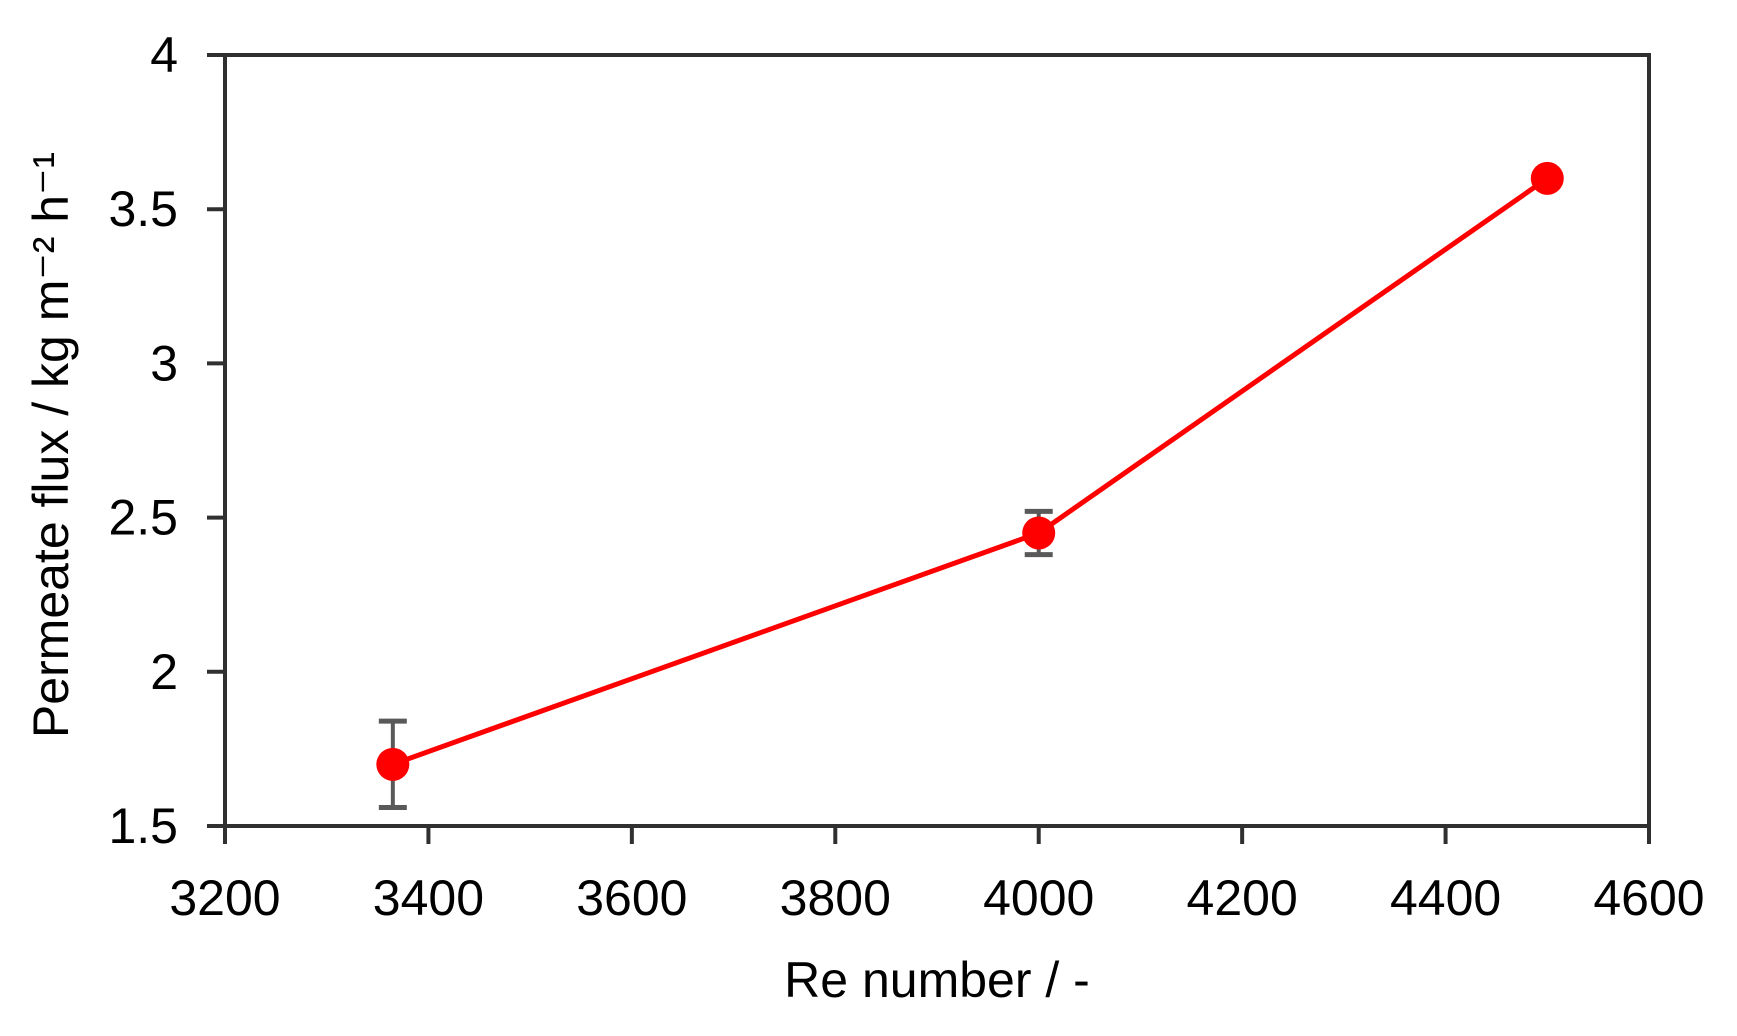 The image size is (1737, 1036). Describe the element at coordinates (1445, 898) in the screenshot. I see `x-axis-tick-label: 4400` at that location.